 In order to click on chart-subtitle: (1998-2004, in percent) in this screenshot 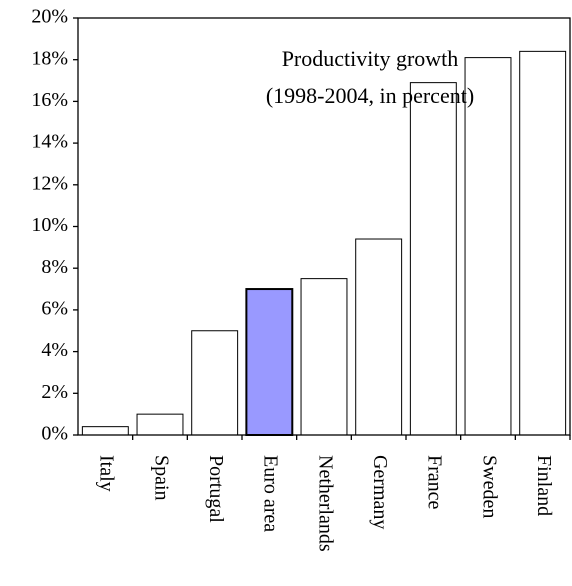, I will do `click(370, 95)`.